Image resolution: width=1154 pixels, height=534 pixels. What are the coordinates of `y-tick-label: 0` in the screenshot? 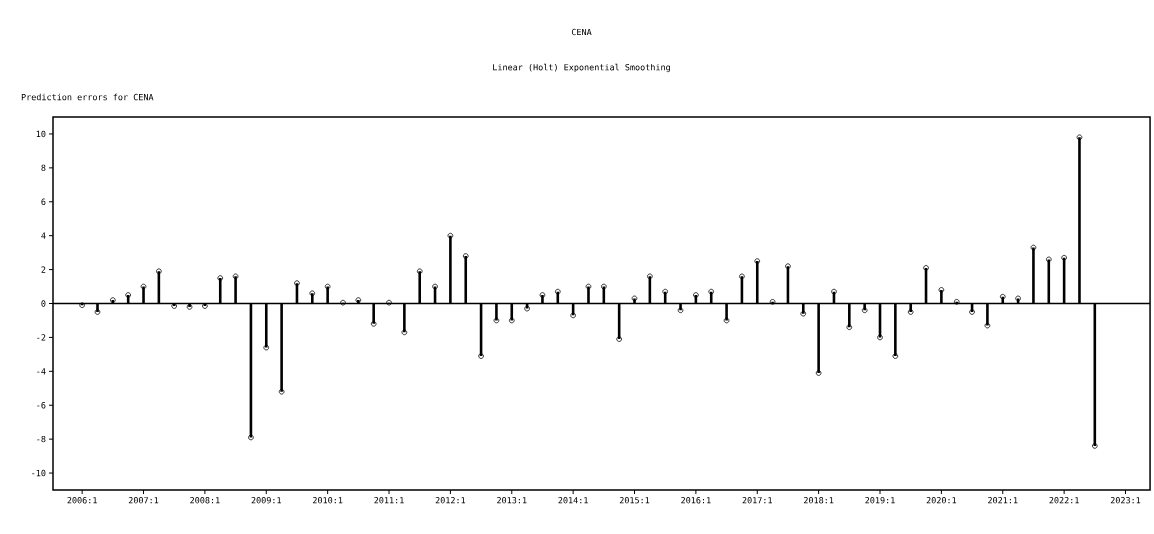 It's located at (43, 303).